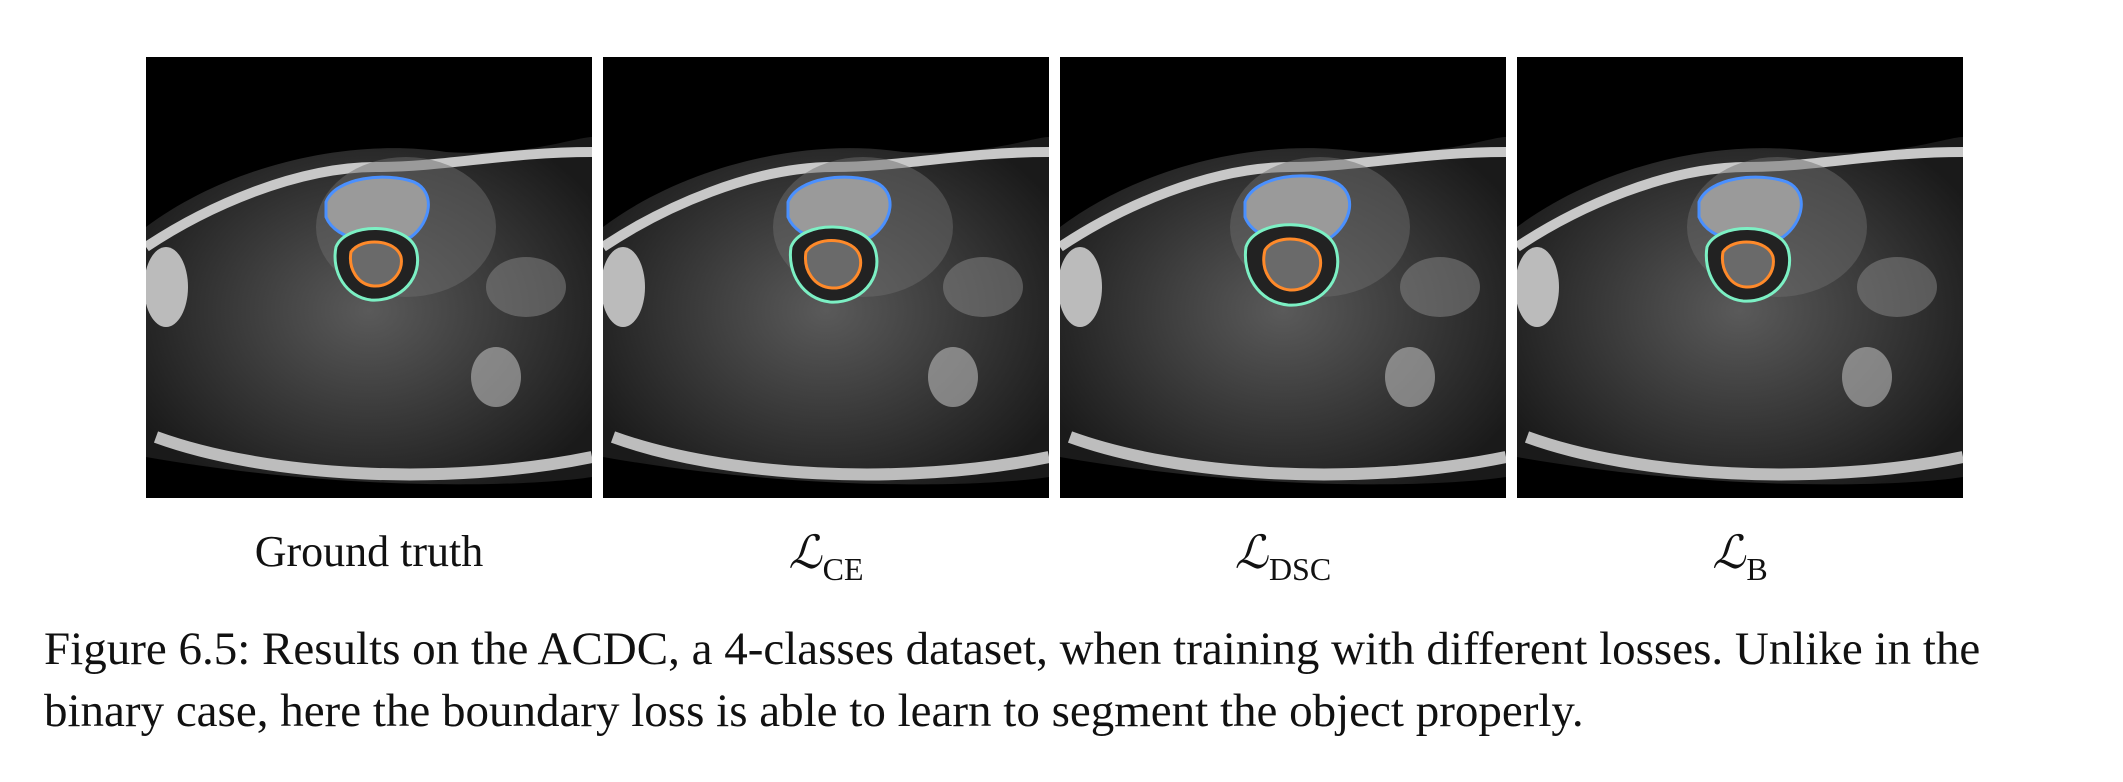 The width and height of the screenshot is (2123, 782). I want to click on mri-image-boundary, so click(1740, 277).